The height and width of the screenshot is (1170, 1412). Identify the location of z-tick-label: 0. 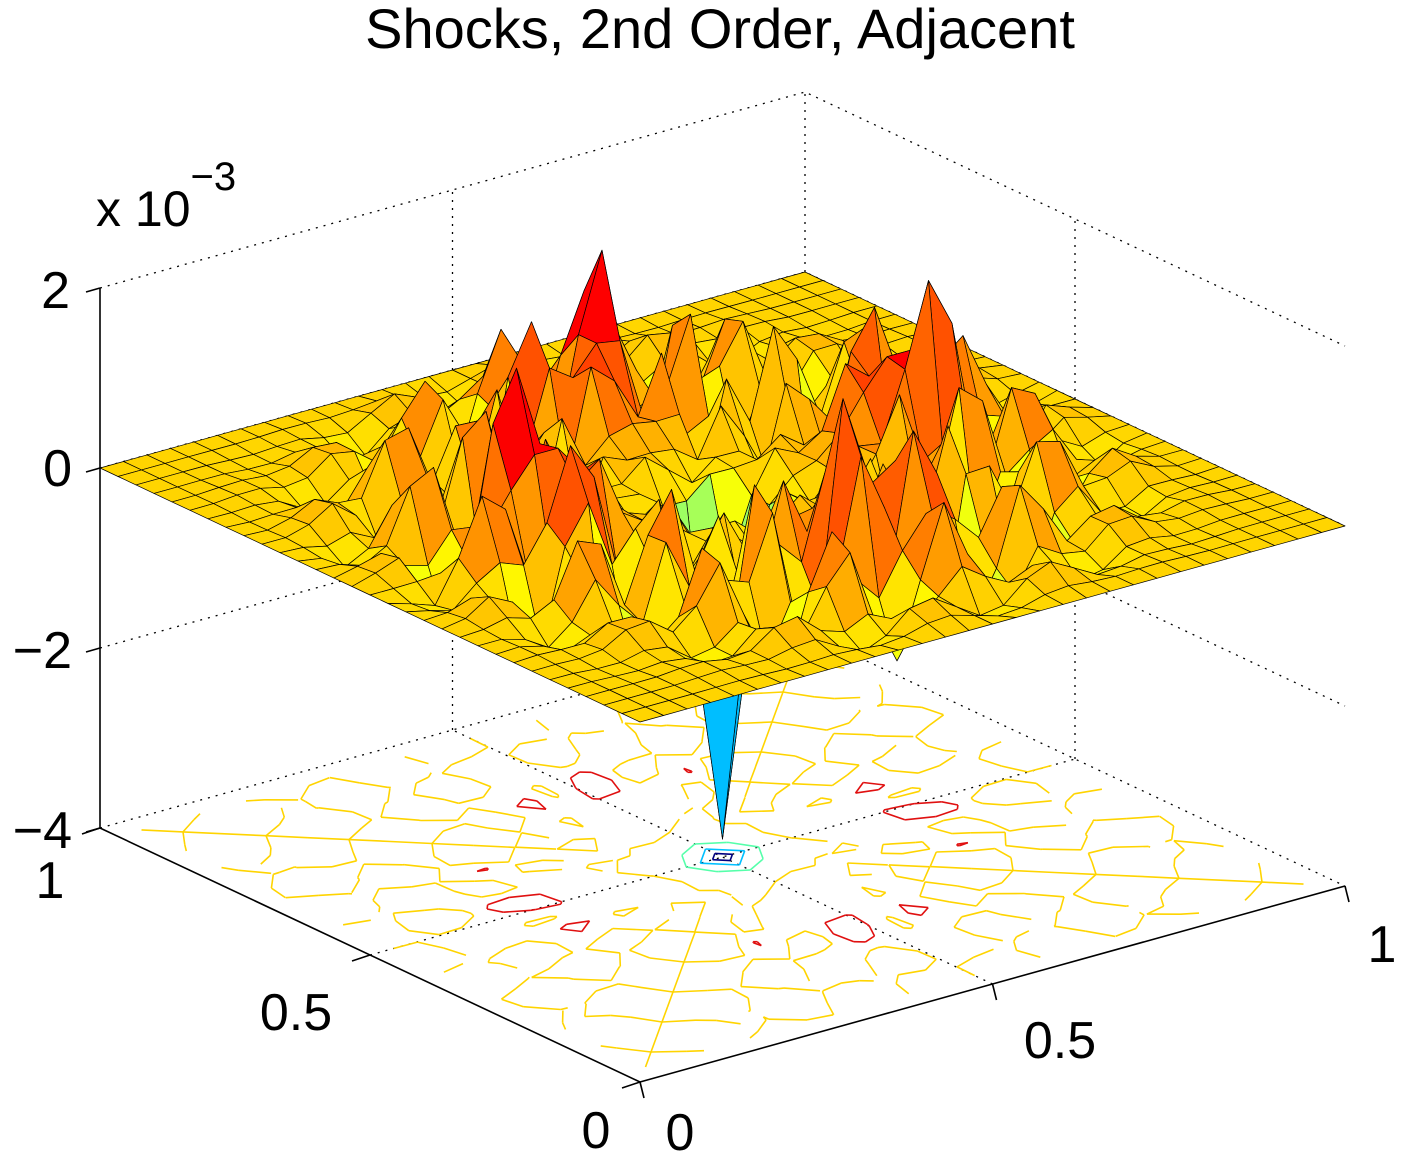
(57, 469).